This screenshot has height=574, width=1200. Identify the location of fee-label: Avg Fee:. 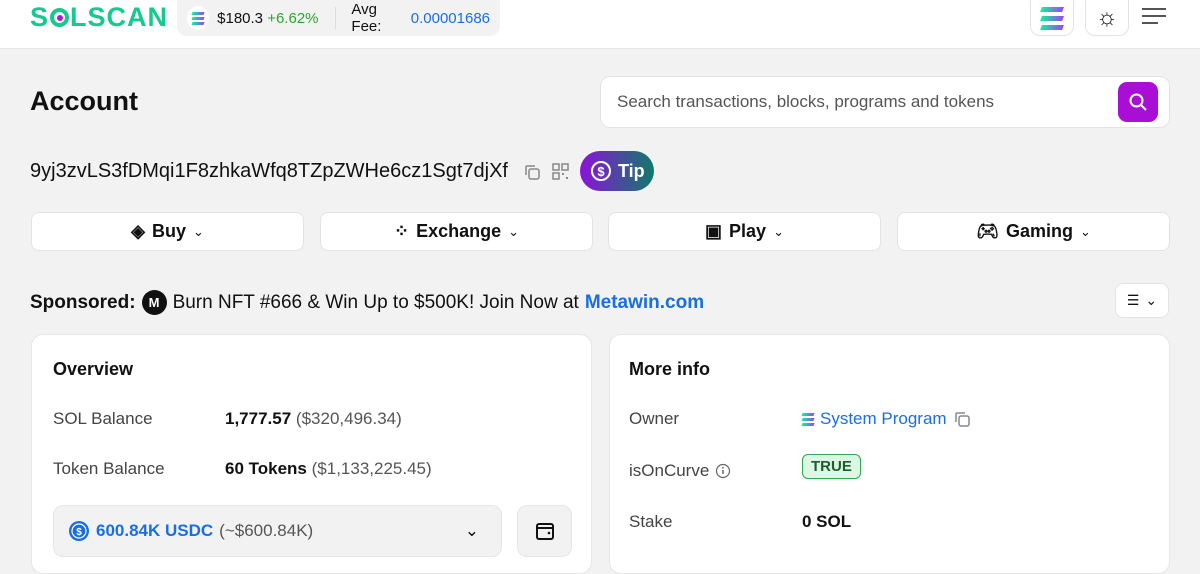
(366, 18).